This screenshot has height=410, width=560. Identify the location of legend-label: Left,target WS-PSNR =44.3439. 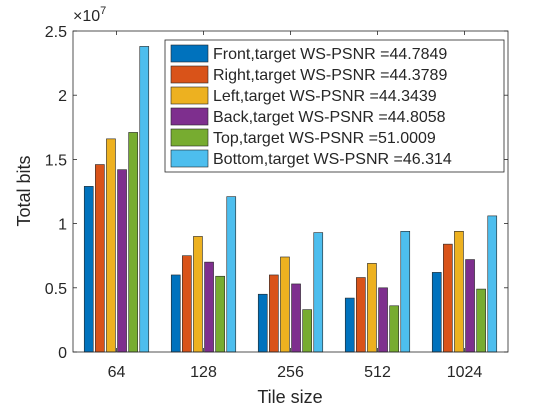
(325, 96).